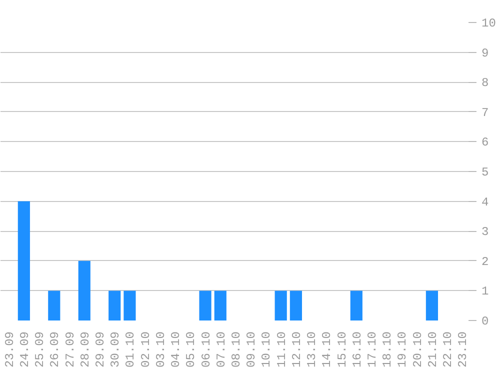  What do you see at coordinates (463, 349) in the screenshot?
I see `x-tick-label: 23.10` at bounding box center [463, 349].